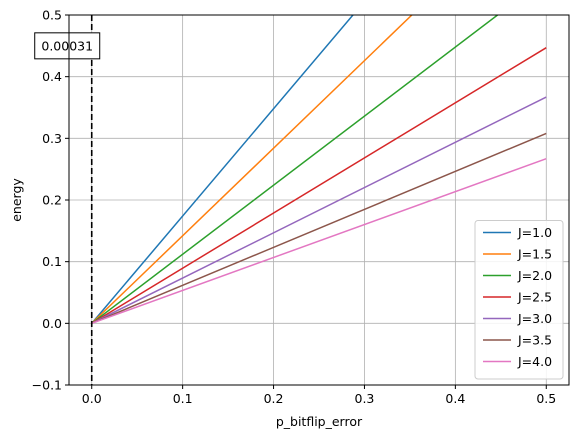  What do you see at coordinates (16, 200) in the screenshot?
I see `y-axis-label: energy` at bounding box center [16, 200].